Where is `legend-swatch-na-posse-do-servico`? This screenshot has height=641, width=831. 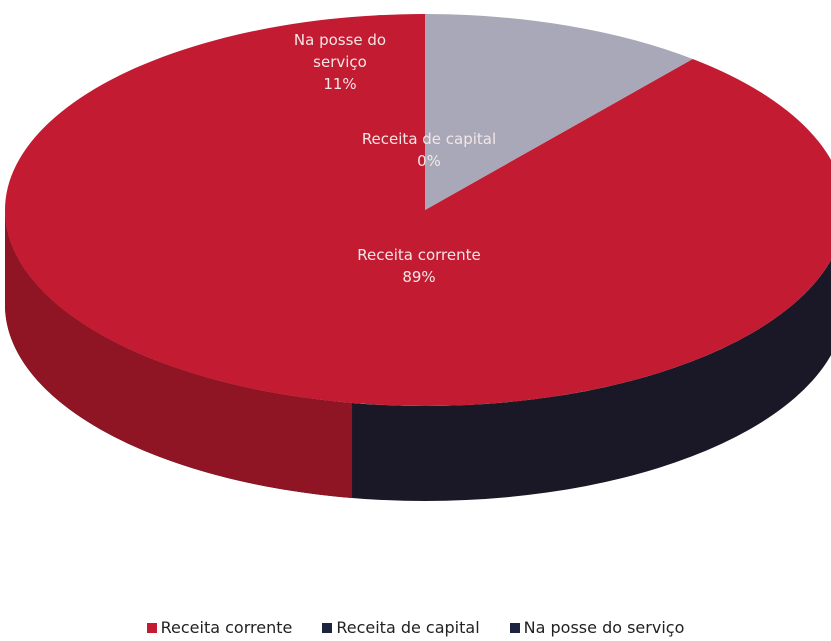 legend-swatch-na-posse-do-servico is located at coordinates (514, 627).